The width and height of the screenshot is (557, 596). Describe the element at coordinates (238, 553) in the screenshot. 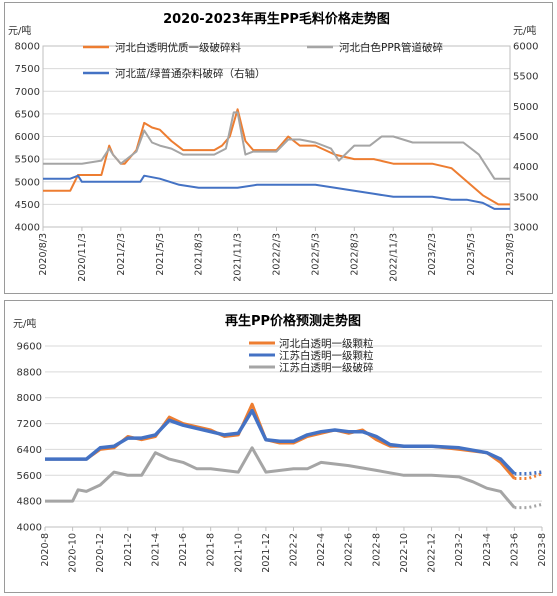

I see `x-tick-label: 2021-10` at that location.